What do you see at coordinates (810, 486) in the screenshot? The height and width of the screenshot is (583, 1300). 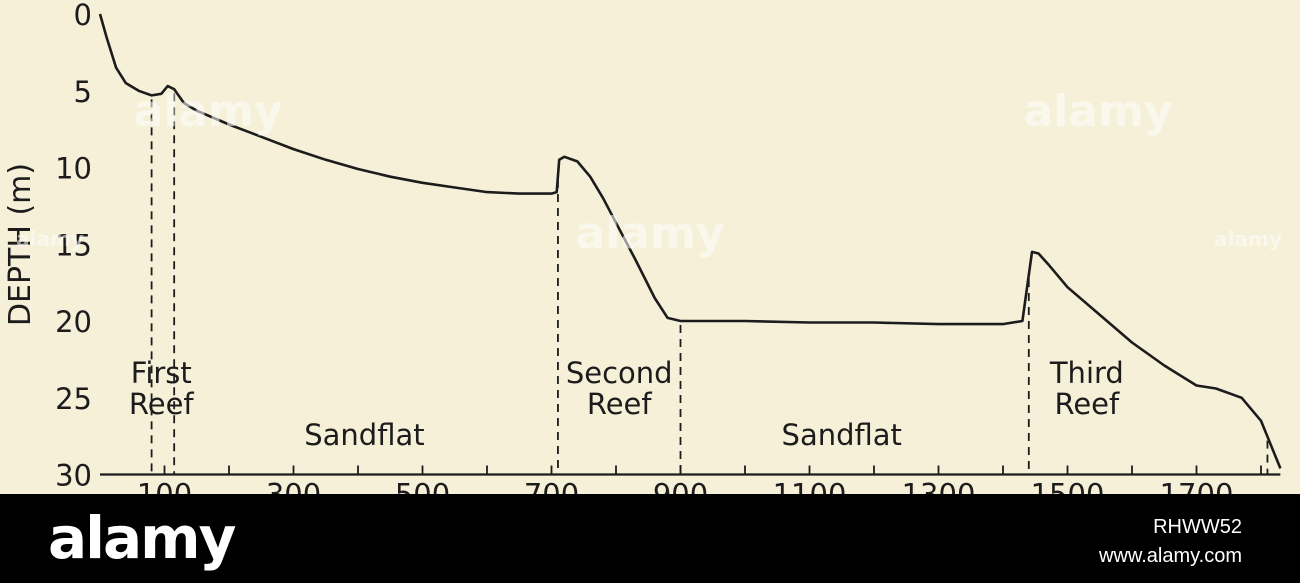 I see `x-tick-label: 1100` at bounding box center [810, 486].